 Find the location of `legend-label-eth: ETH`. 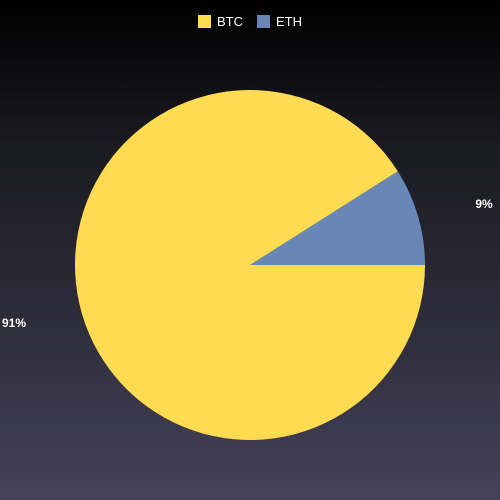

legend-label-eth: ETH is located at coordinates (289, 21).